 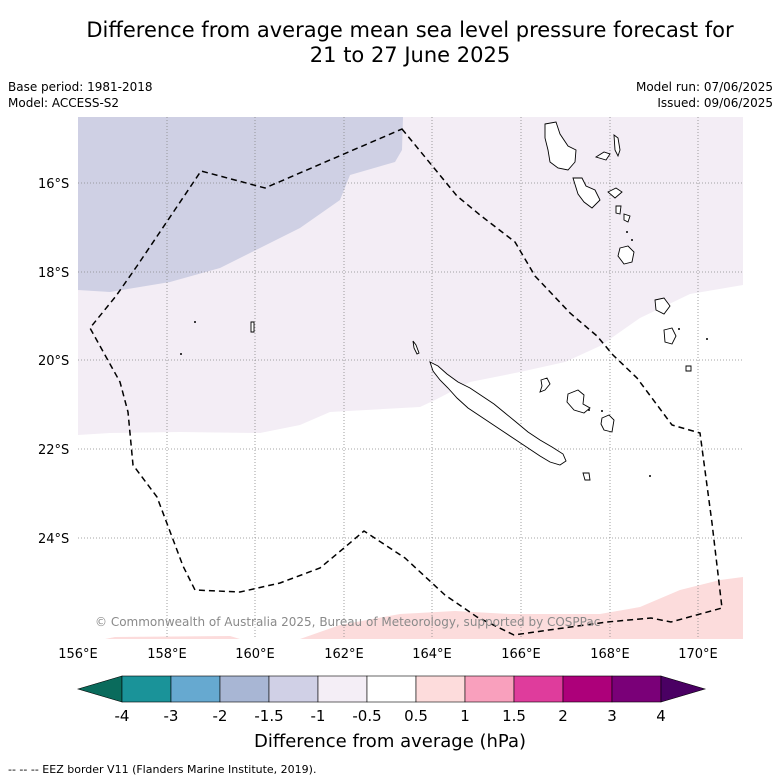 What do you see at coordinates (514, 716) in the screenshot?
I see `colorbar-tick-label: 1.5` at bounding box center [514, 716].